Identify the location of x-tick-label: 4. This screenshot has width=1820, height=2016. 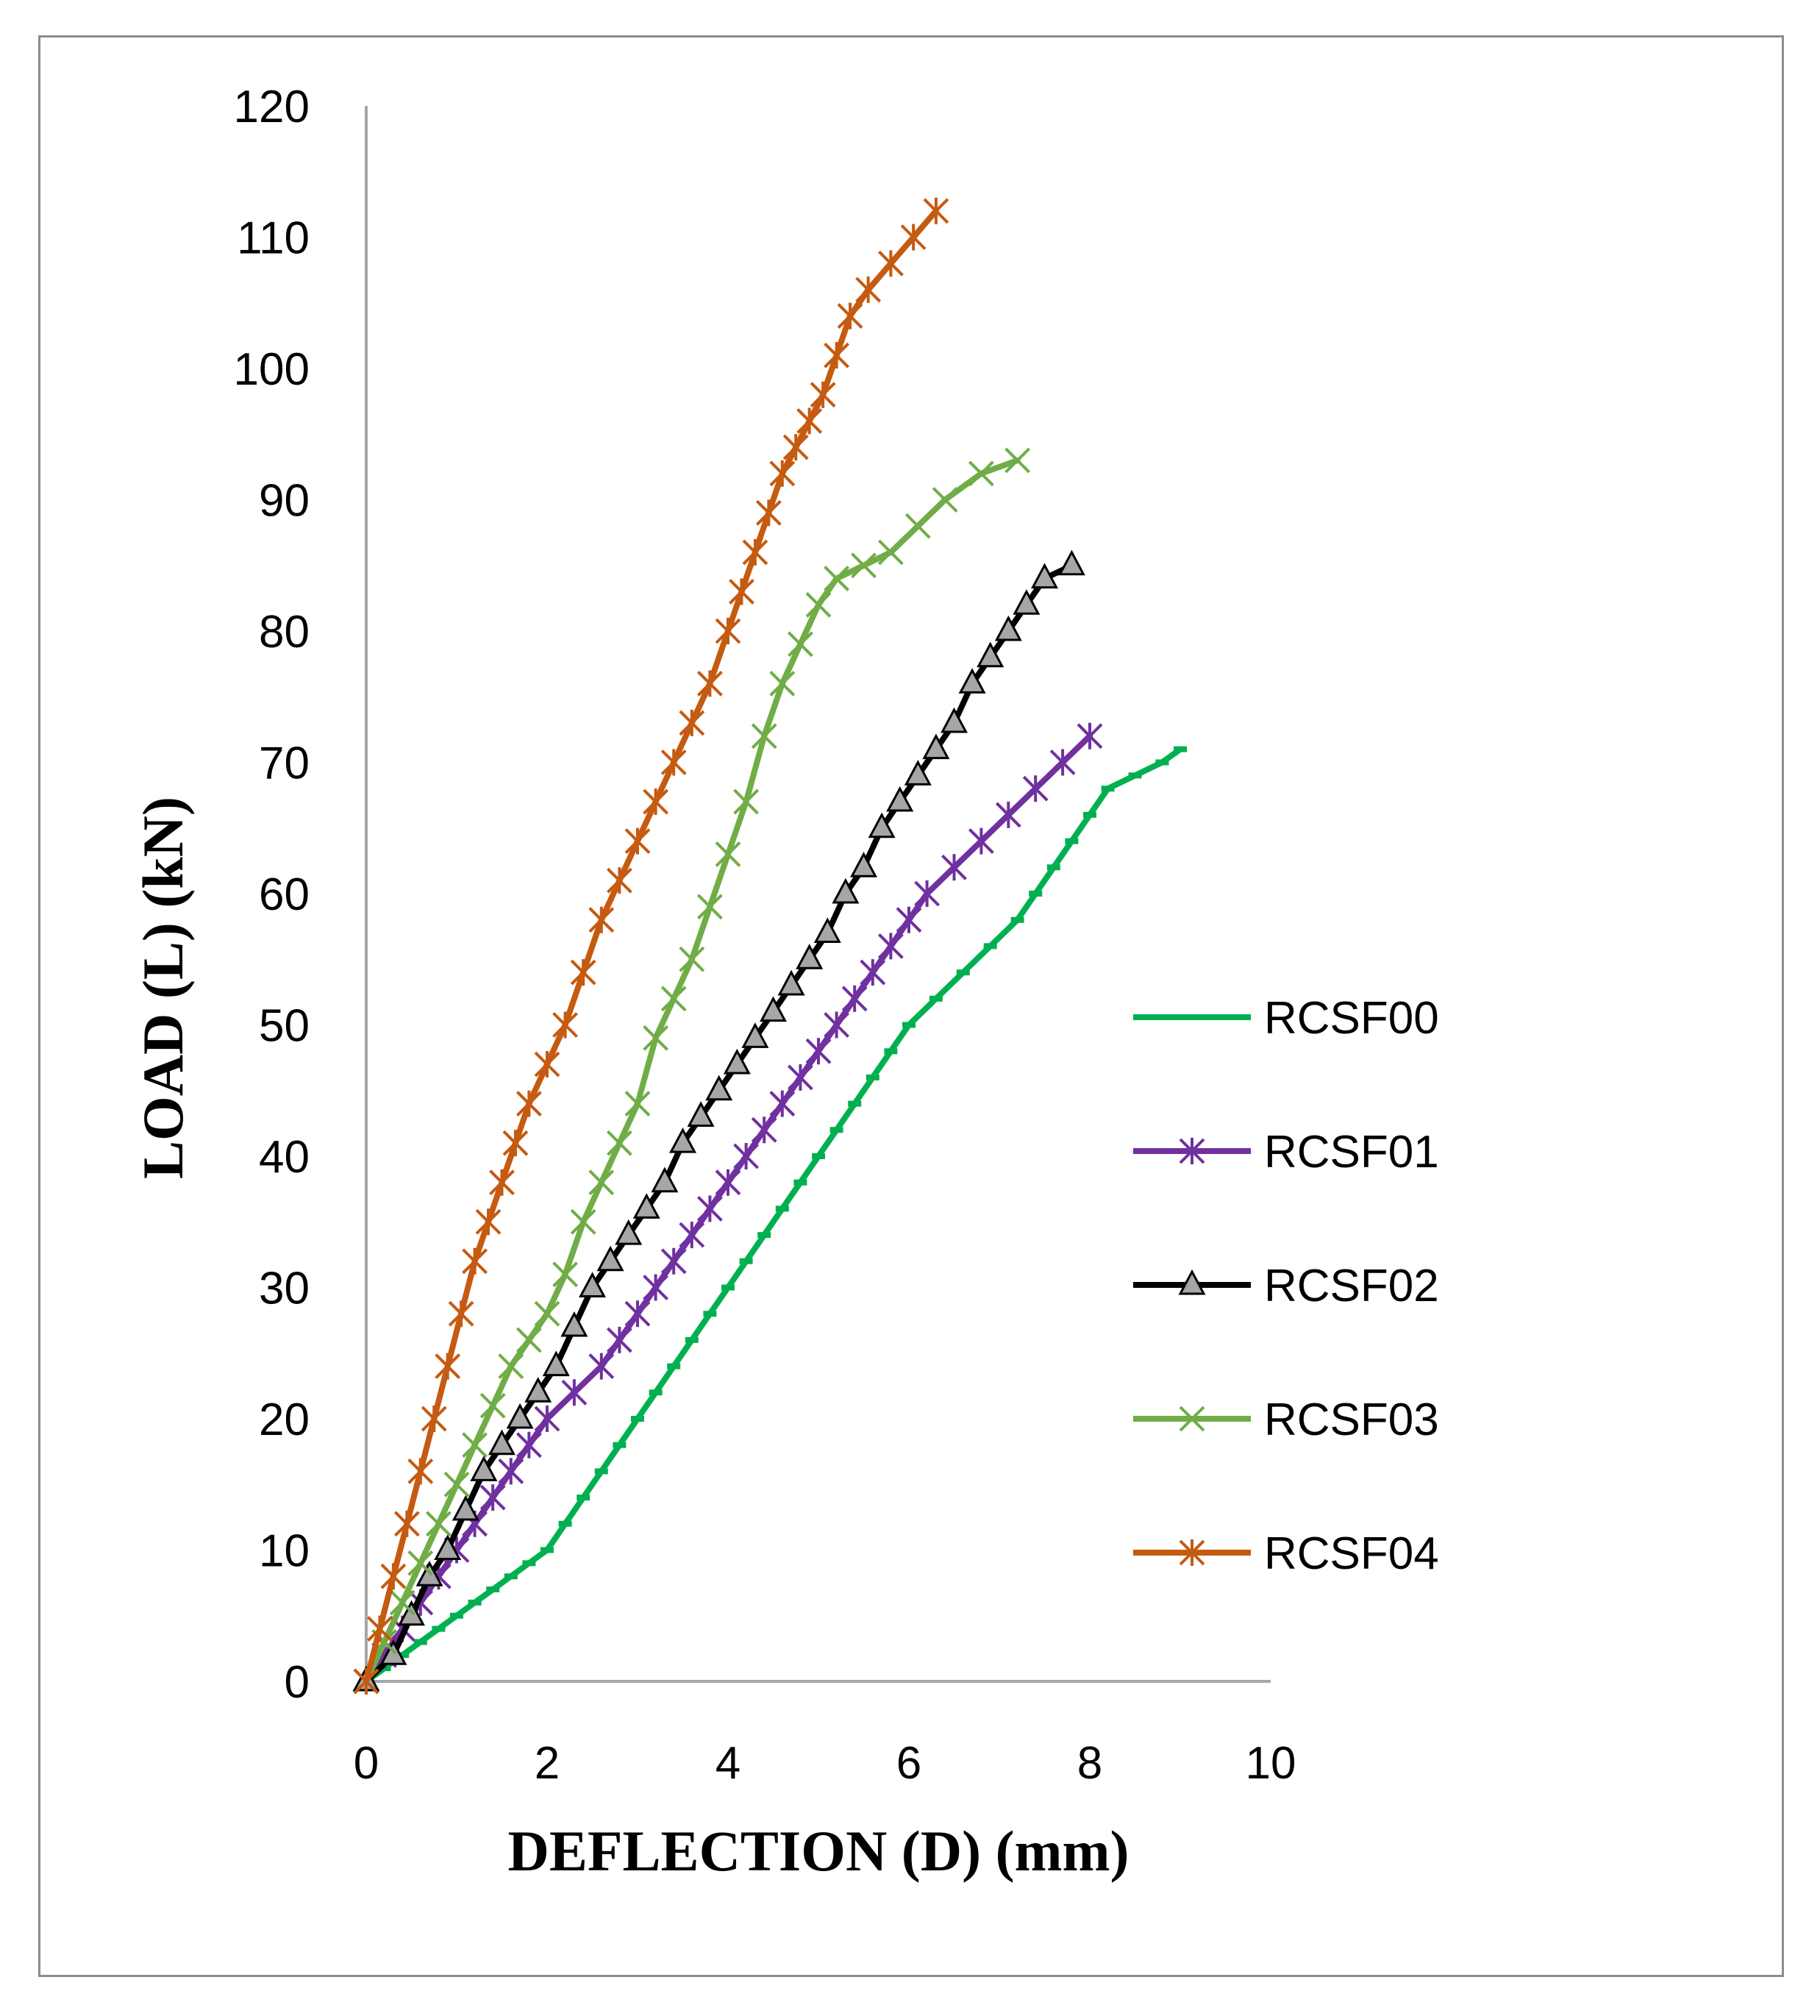
(728, 1764).